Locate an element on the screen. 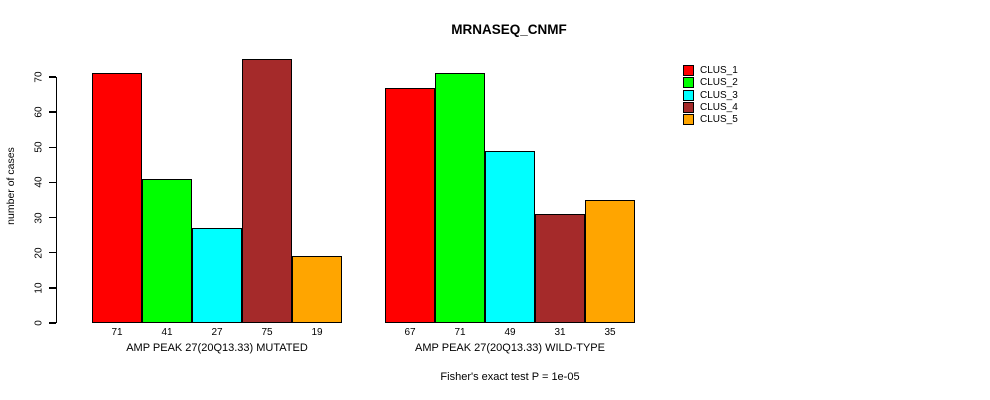 This screenshot has height=400, width=990. bar-value-label: 35 is located at coordinates (610, 332).